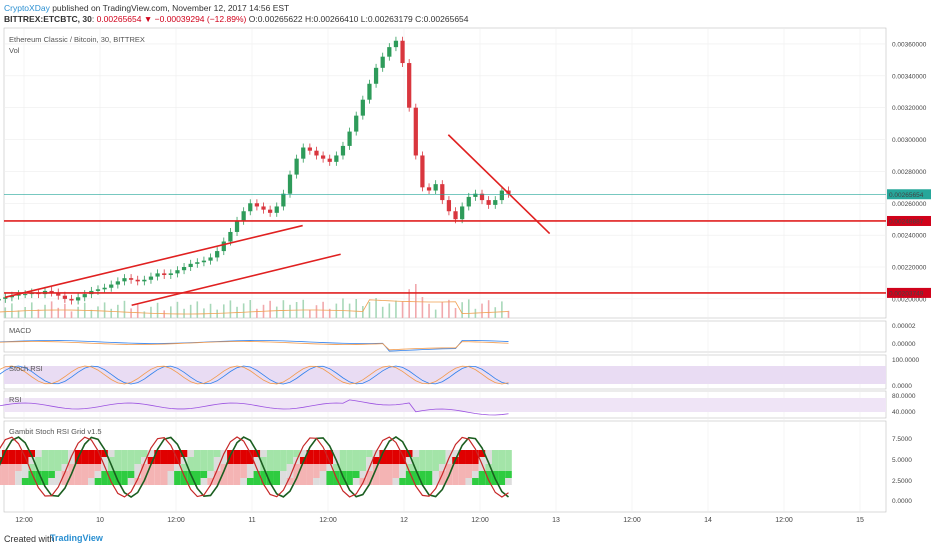 The height and width of the screenshot is (550, 932). Describe the element at coordinates (556, 520) in the screenshot. I see `time-tick-label: 13` at that location.